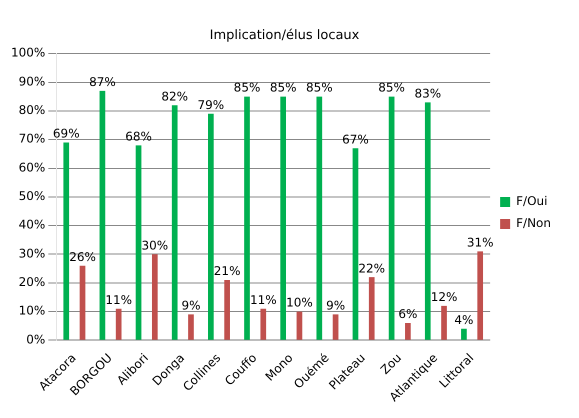  Describe the element at coordinates (32, 282) in the screenshot. I see `y-tick-label: 20%` at that location.